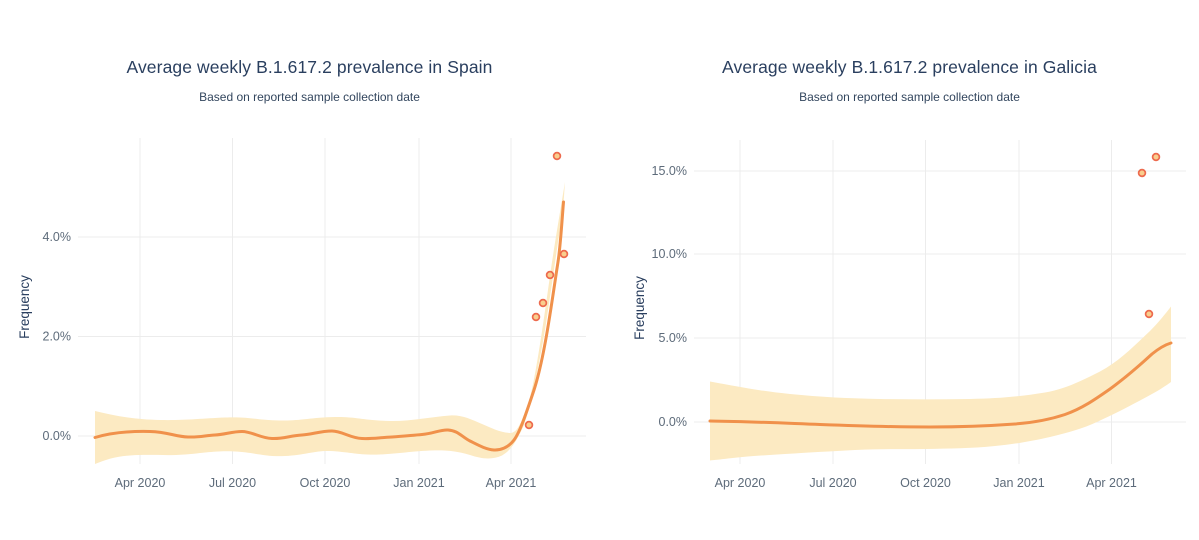  I want to click on y-tick-label: 5.0%, so click(673, 338).